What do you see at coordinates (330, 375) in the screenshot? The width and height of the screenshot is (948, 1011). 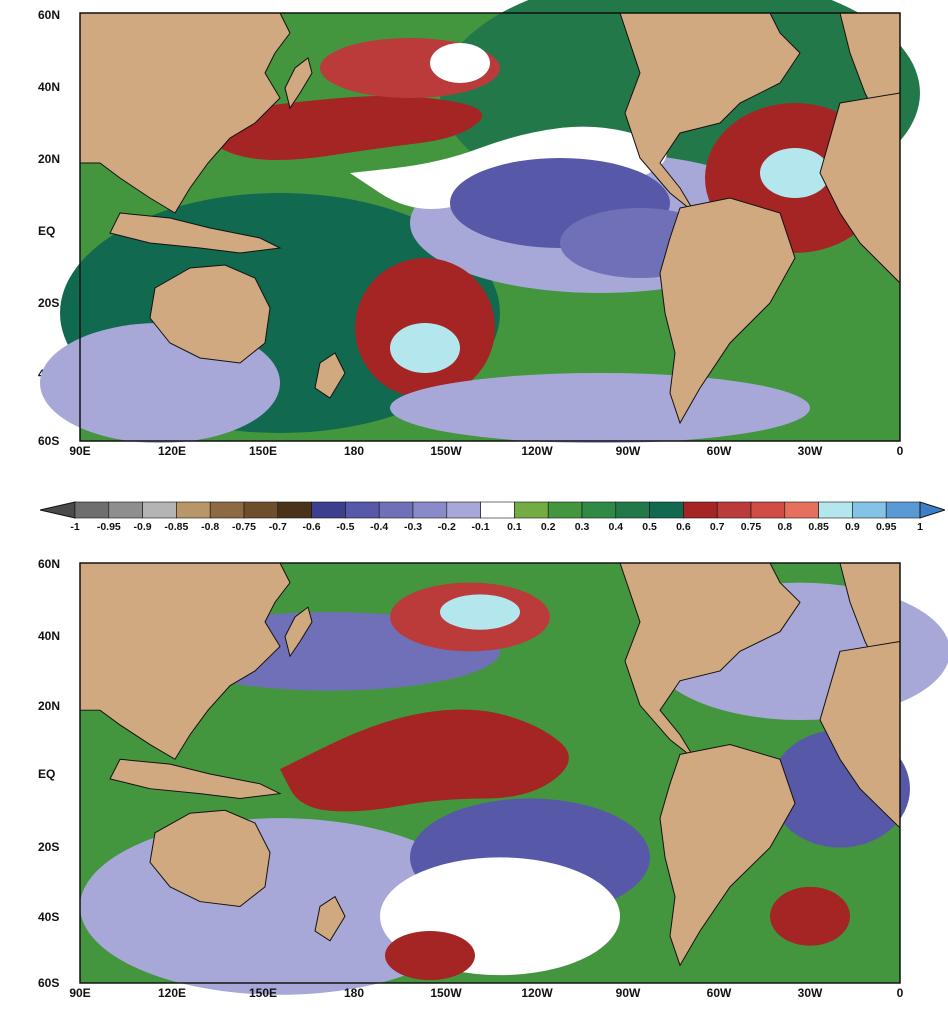 I see `top-map-land-new-zealand` at bounding box center [330, 375].